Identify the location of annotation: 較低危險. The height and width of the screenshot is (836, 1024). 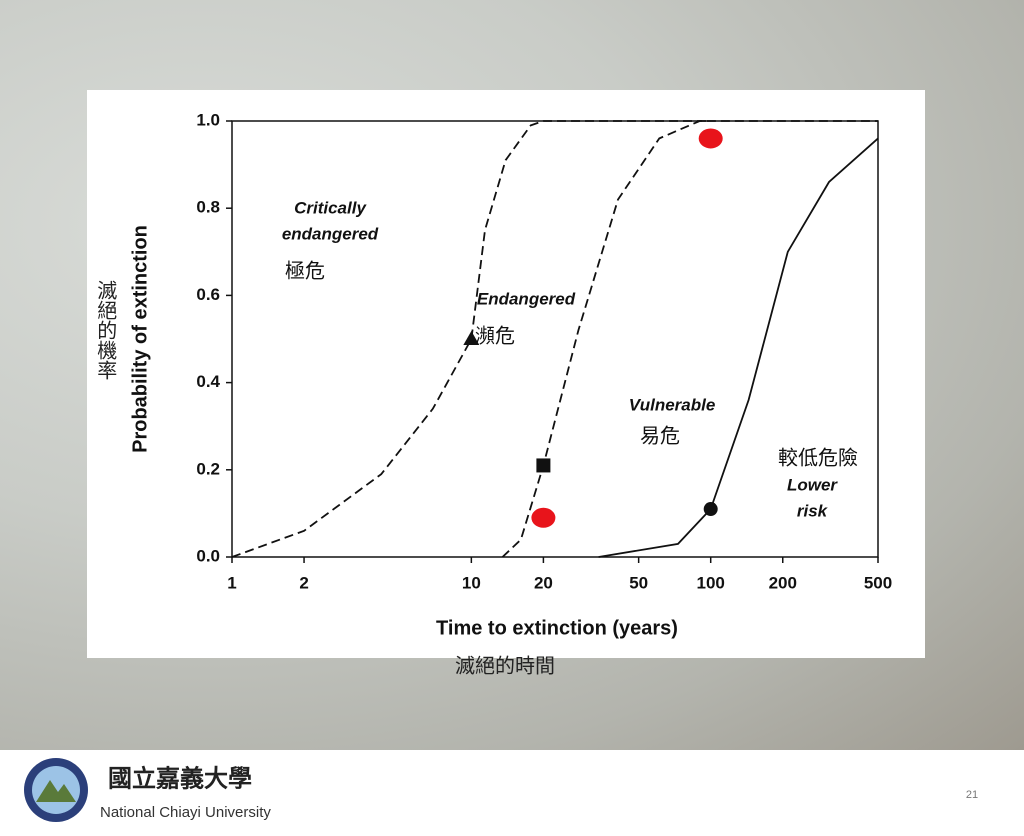
(818, 457).